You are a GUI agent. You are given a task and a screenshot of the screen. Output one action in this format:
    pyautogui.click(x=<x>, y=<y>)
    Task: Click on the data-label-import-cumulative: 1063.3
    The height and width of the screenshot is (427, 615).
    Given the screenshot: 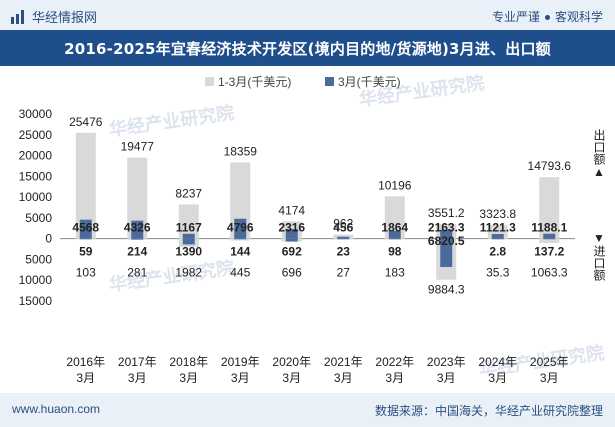 What is the action you would take?
    pyautogui.click(x=549, y=273)
    